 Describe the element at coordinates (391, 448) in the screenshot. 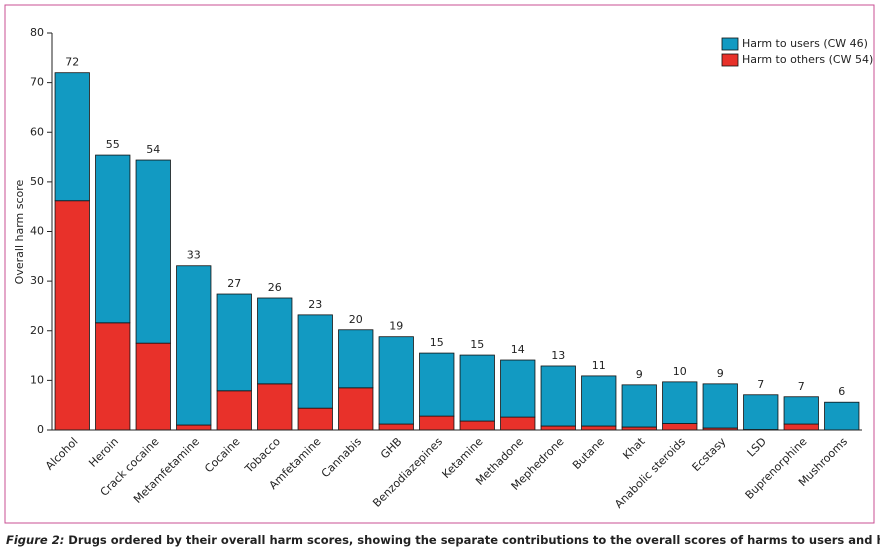

I see `x-tick-label: GHB` at that location.